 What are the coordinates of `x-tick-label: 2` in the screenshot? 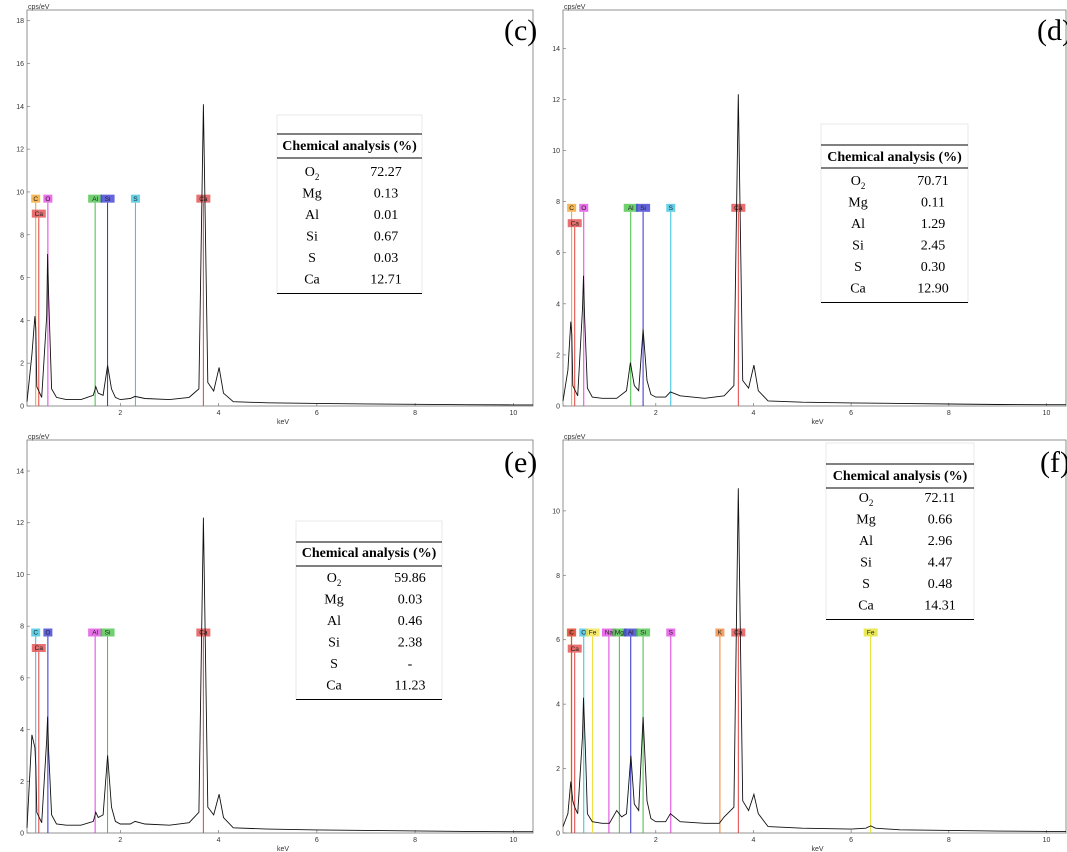 It's located at (120, 840).